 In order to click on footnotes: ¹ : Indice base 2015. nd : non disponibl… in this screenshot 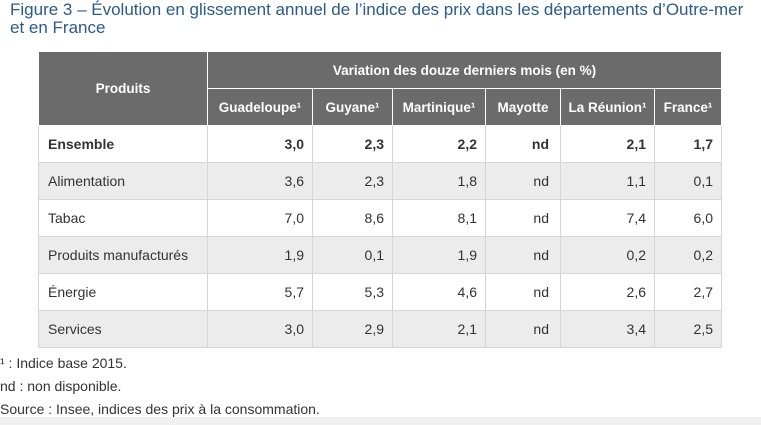, I will do `click(160, 386)`.